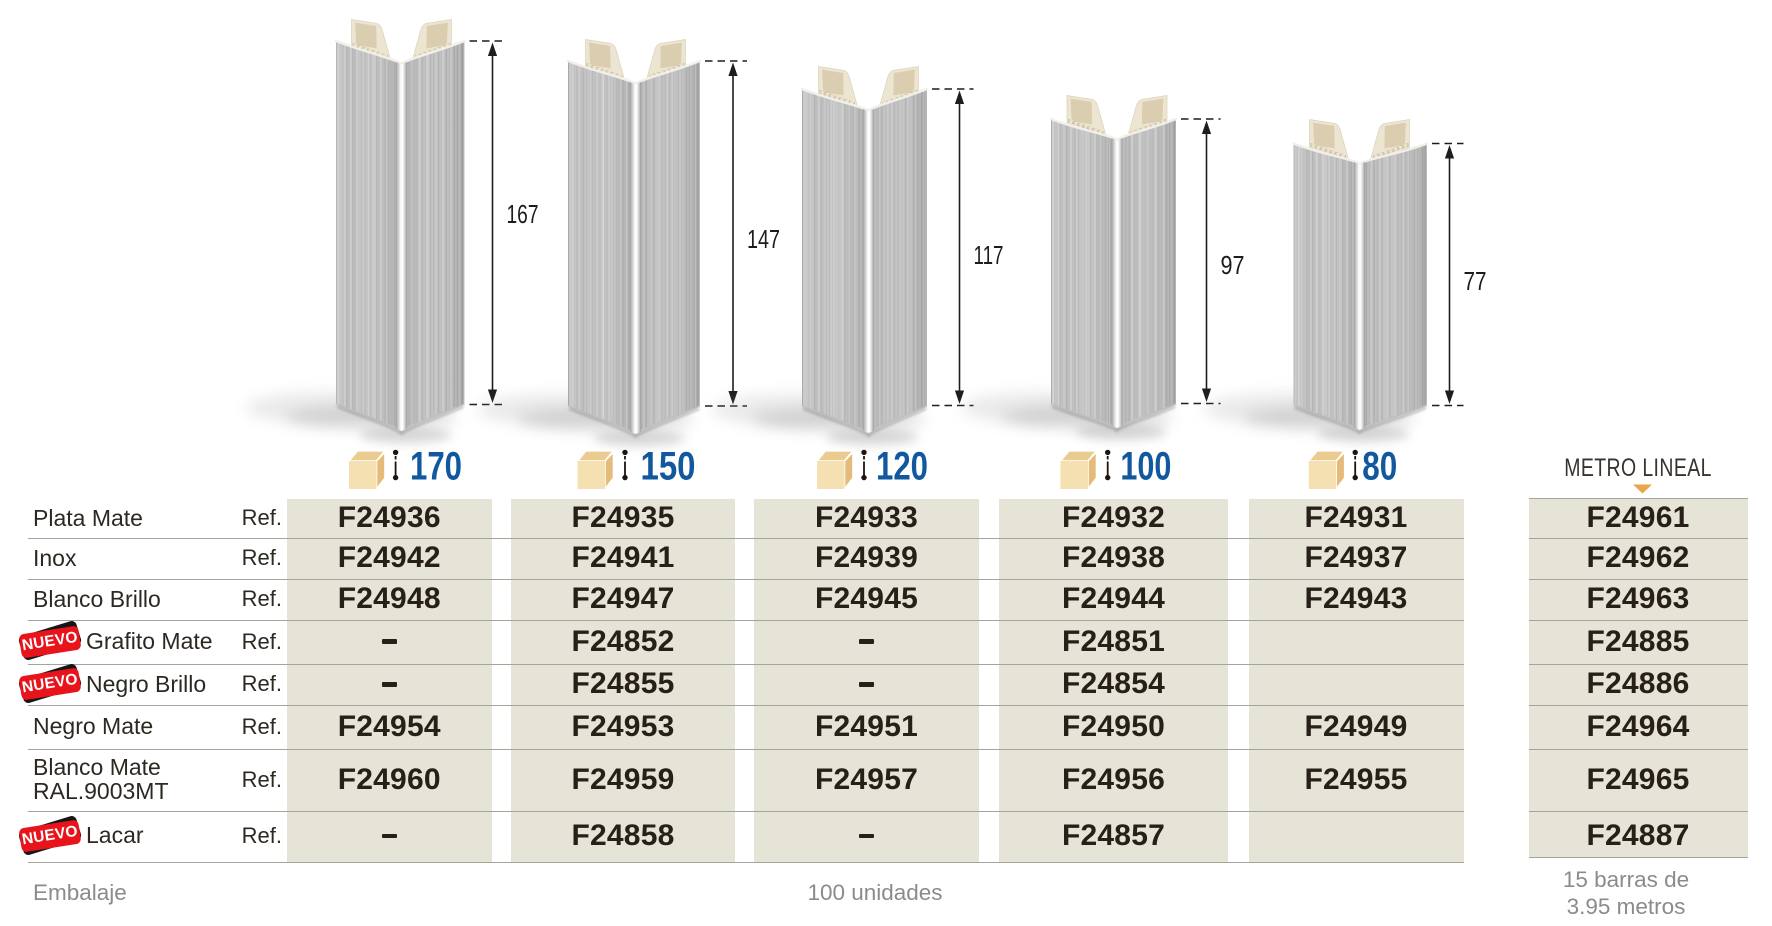  What do you see at coordinates (523, 215) in the screenshot?
I see `svg-text: 167` at bounding box center [523, 215].